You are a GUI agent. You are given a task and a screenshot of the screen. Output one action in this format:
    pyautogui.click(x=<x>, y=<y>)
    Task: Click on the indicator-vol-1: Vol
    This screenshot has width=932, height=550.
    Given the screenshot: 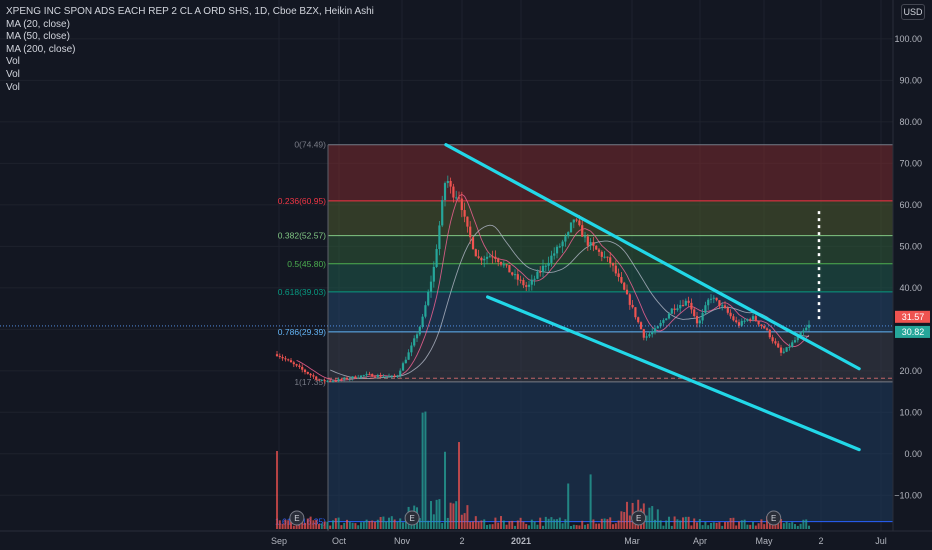 What is the action you would take?
    pyautogui.click(x=13, y=62)
    